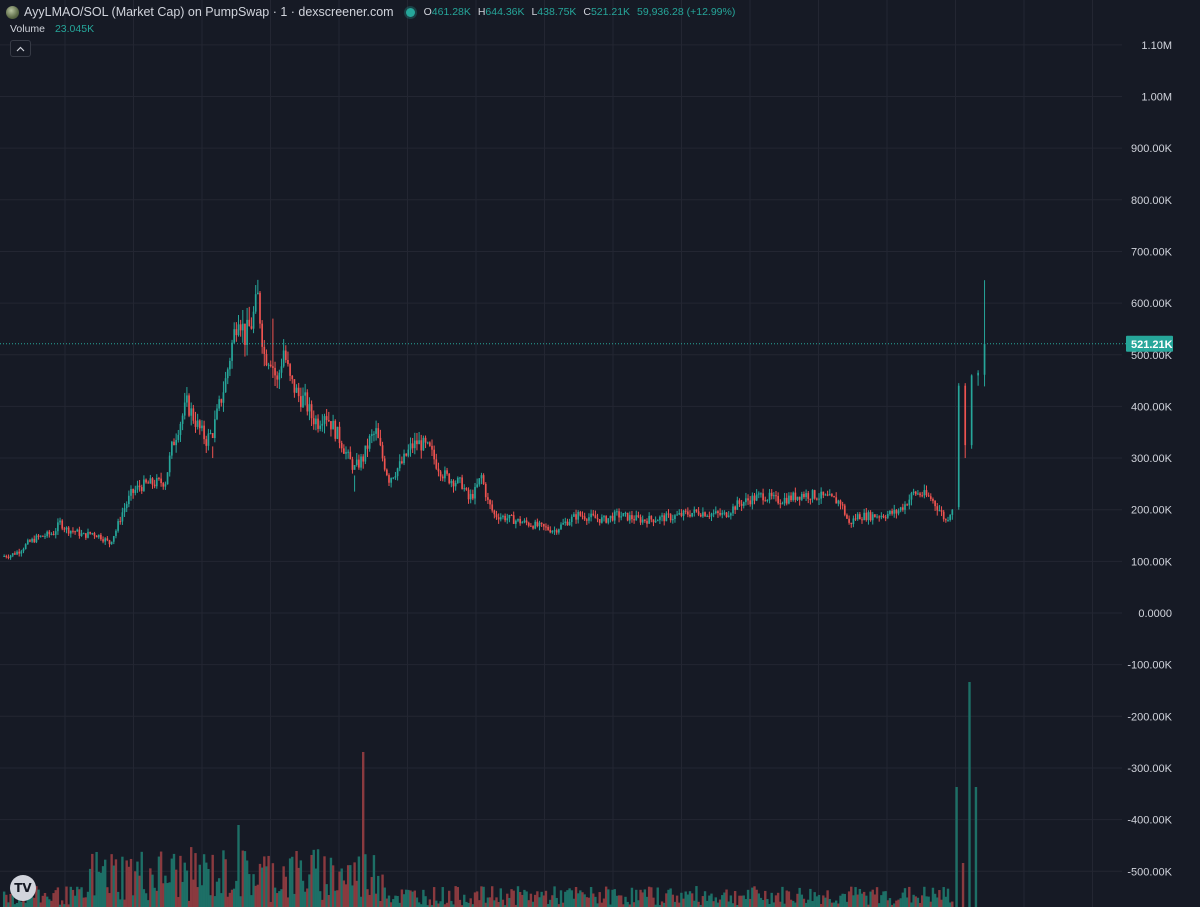 The height and width of the screenshot is (907, 1200). I want to click on volume-legend: Volume 23.045K, so click(52, 29).